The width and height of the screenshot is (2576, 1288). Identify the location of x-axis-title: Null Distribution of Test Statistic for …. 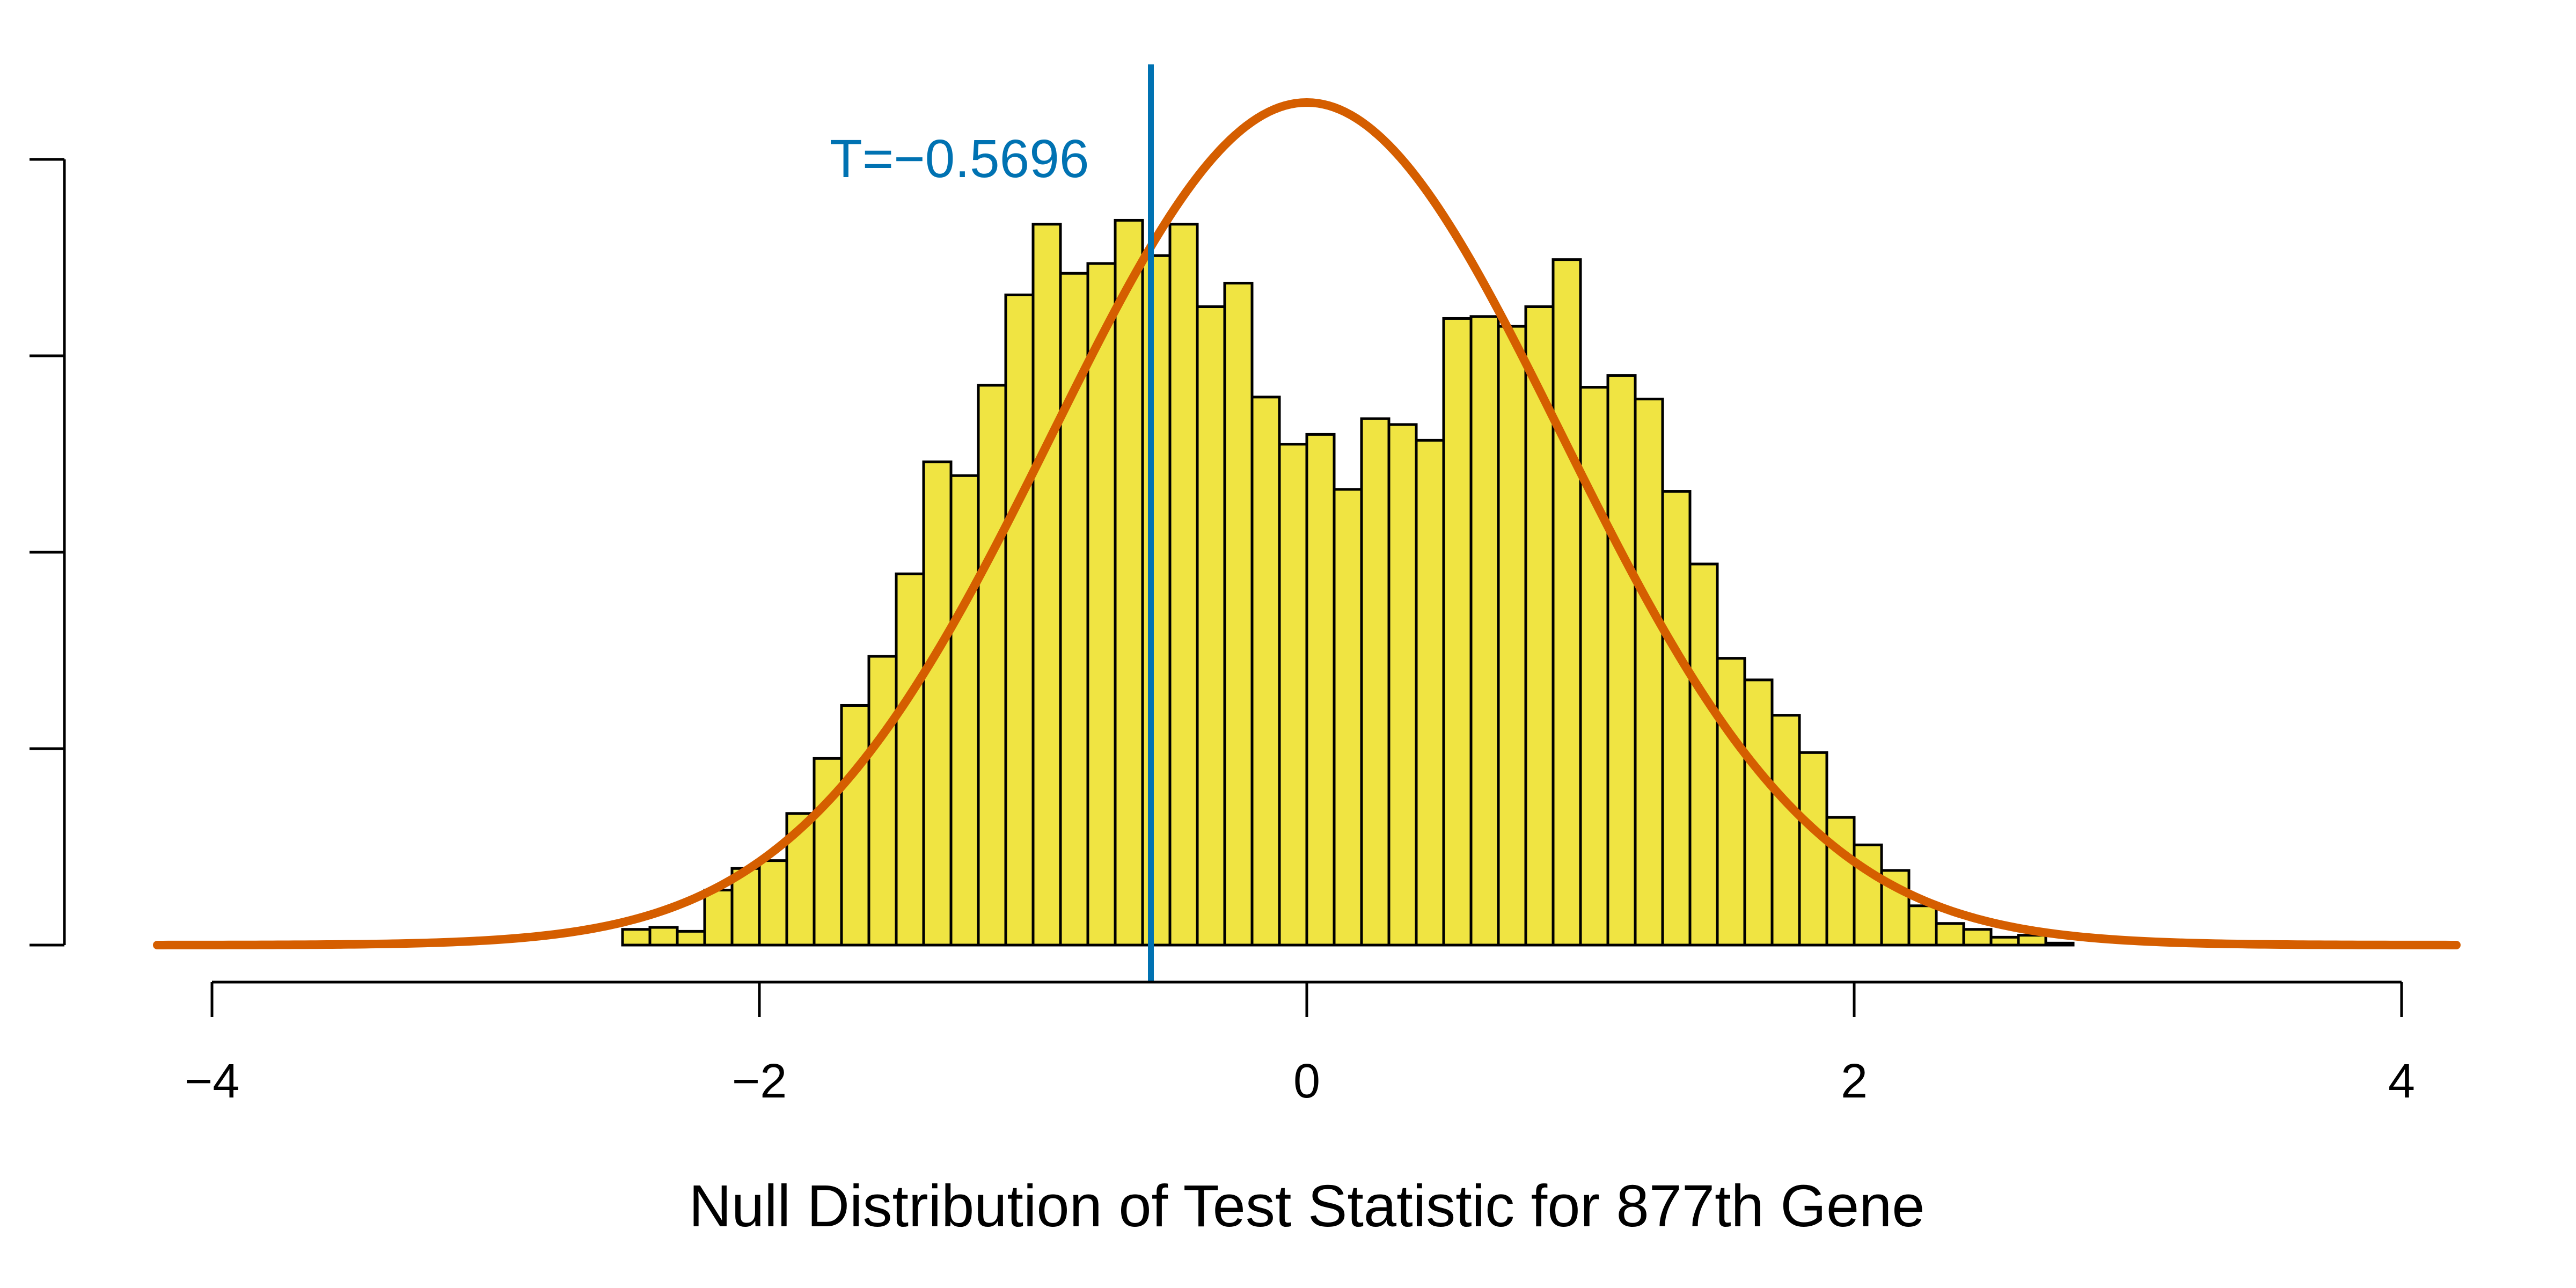
(1307, 1206).